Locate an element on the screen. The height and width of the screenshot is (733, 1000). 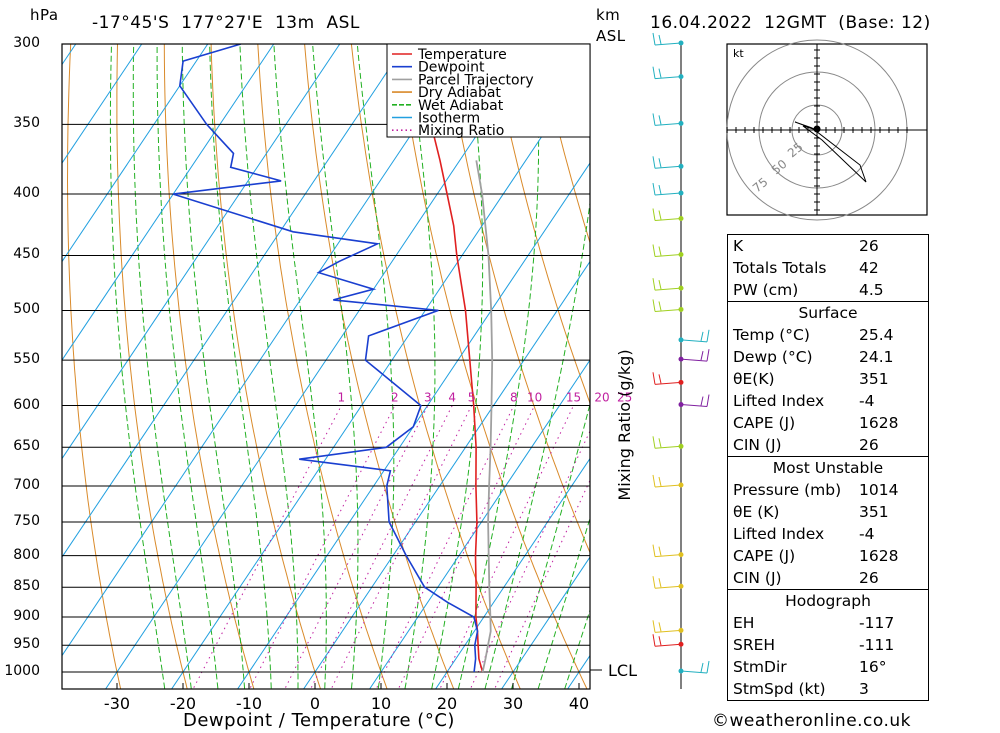
row-label: StmSpd (kt) is located at coordinates (779, 689).